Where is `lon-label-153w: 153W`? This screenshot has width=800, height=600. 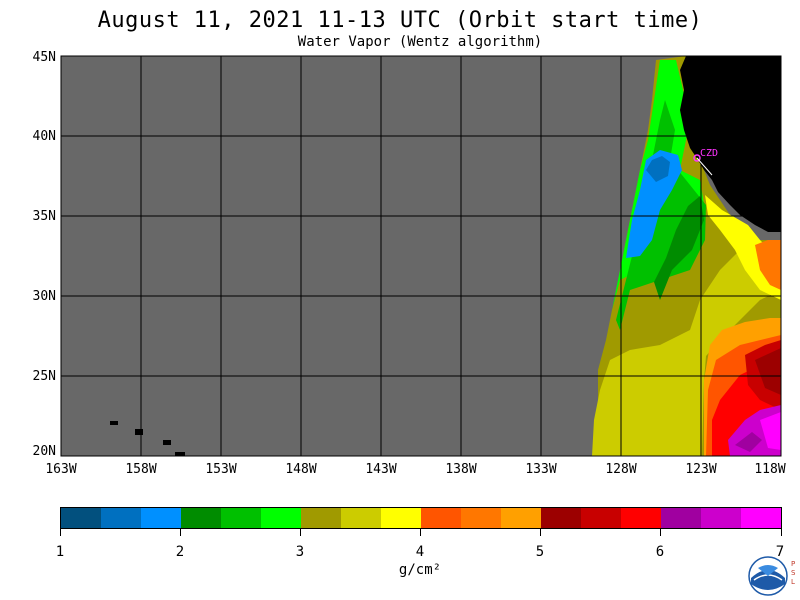 lon-label-153w: 153W is located at coordinates (221, 469).